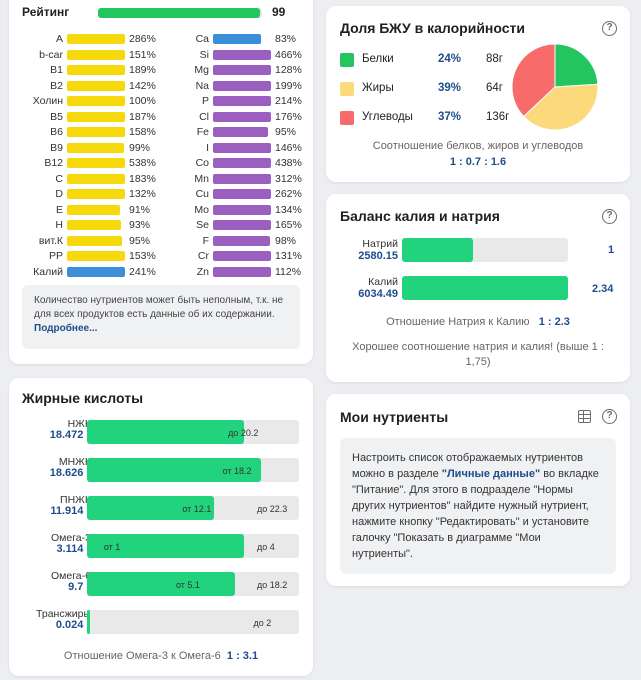 The width and height of the screenshot is (641, 680). Describe the element at coordinates (230, 149) in the screenshot. I see `nutrient-row: I 146%` at that location.